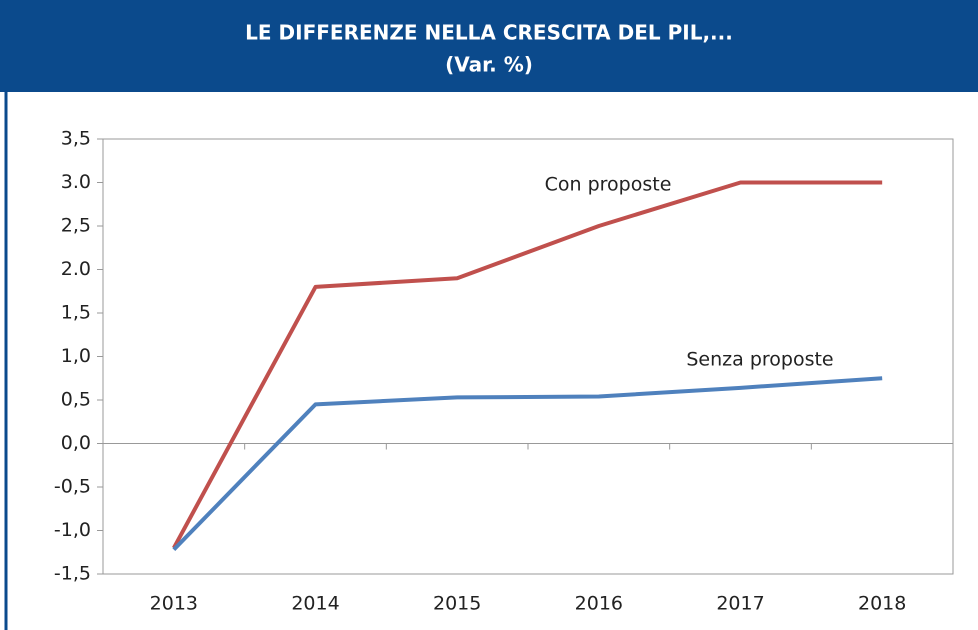 This screenshot has height=630, width=978. What do you see at coordinates (76, 356) in the screenshot?
I see `y-tick-label: 1,0` at bounding box center [76, 356].